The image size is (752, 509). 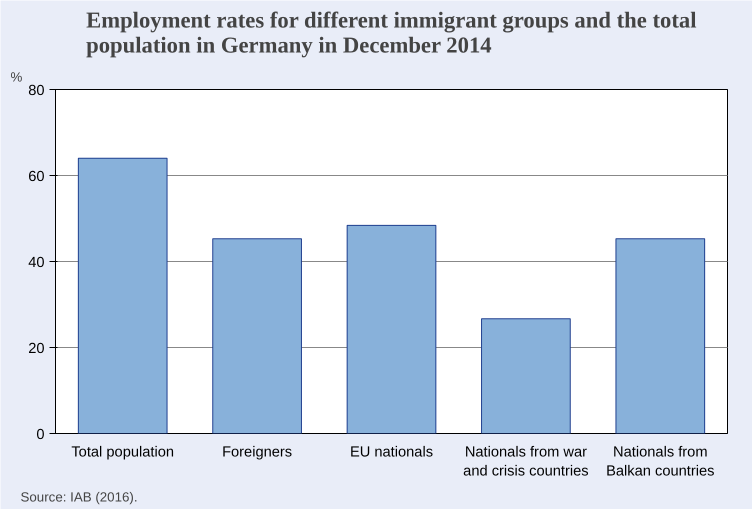 What do you see at coordinates (257, 452) in the screenshot?
I see `x-tick-label: Foreigners` at bounding box center [257, 452].